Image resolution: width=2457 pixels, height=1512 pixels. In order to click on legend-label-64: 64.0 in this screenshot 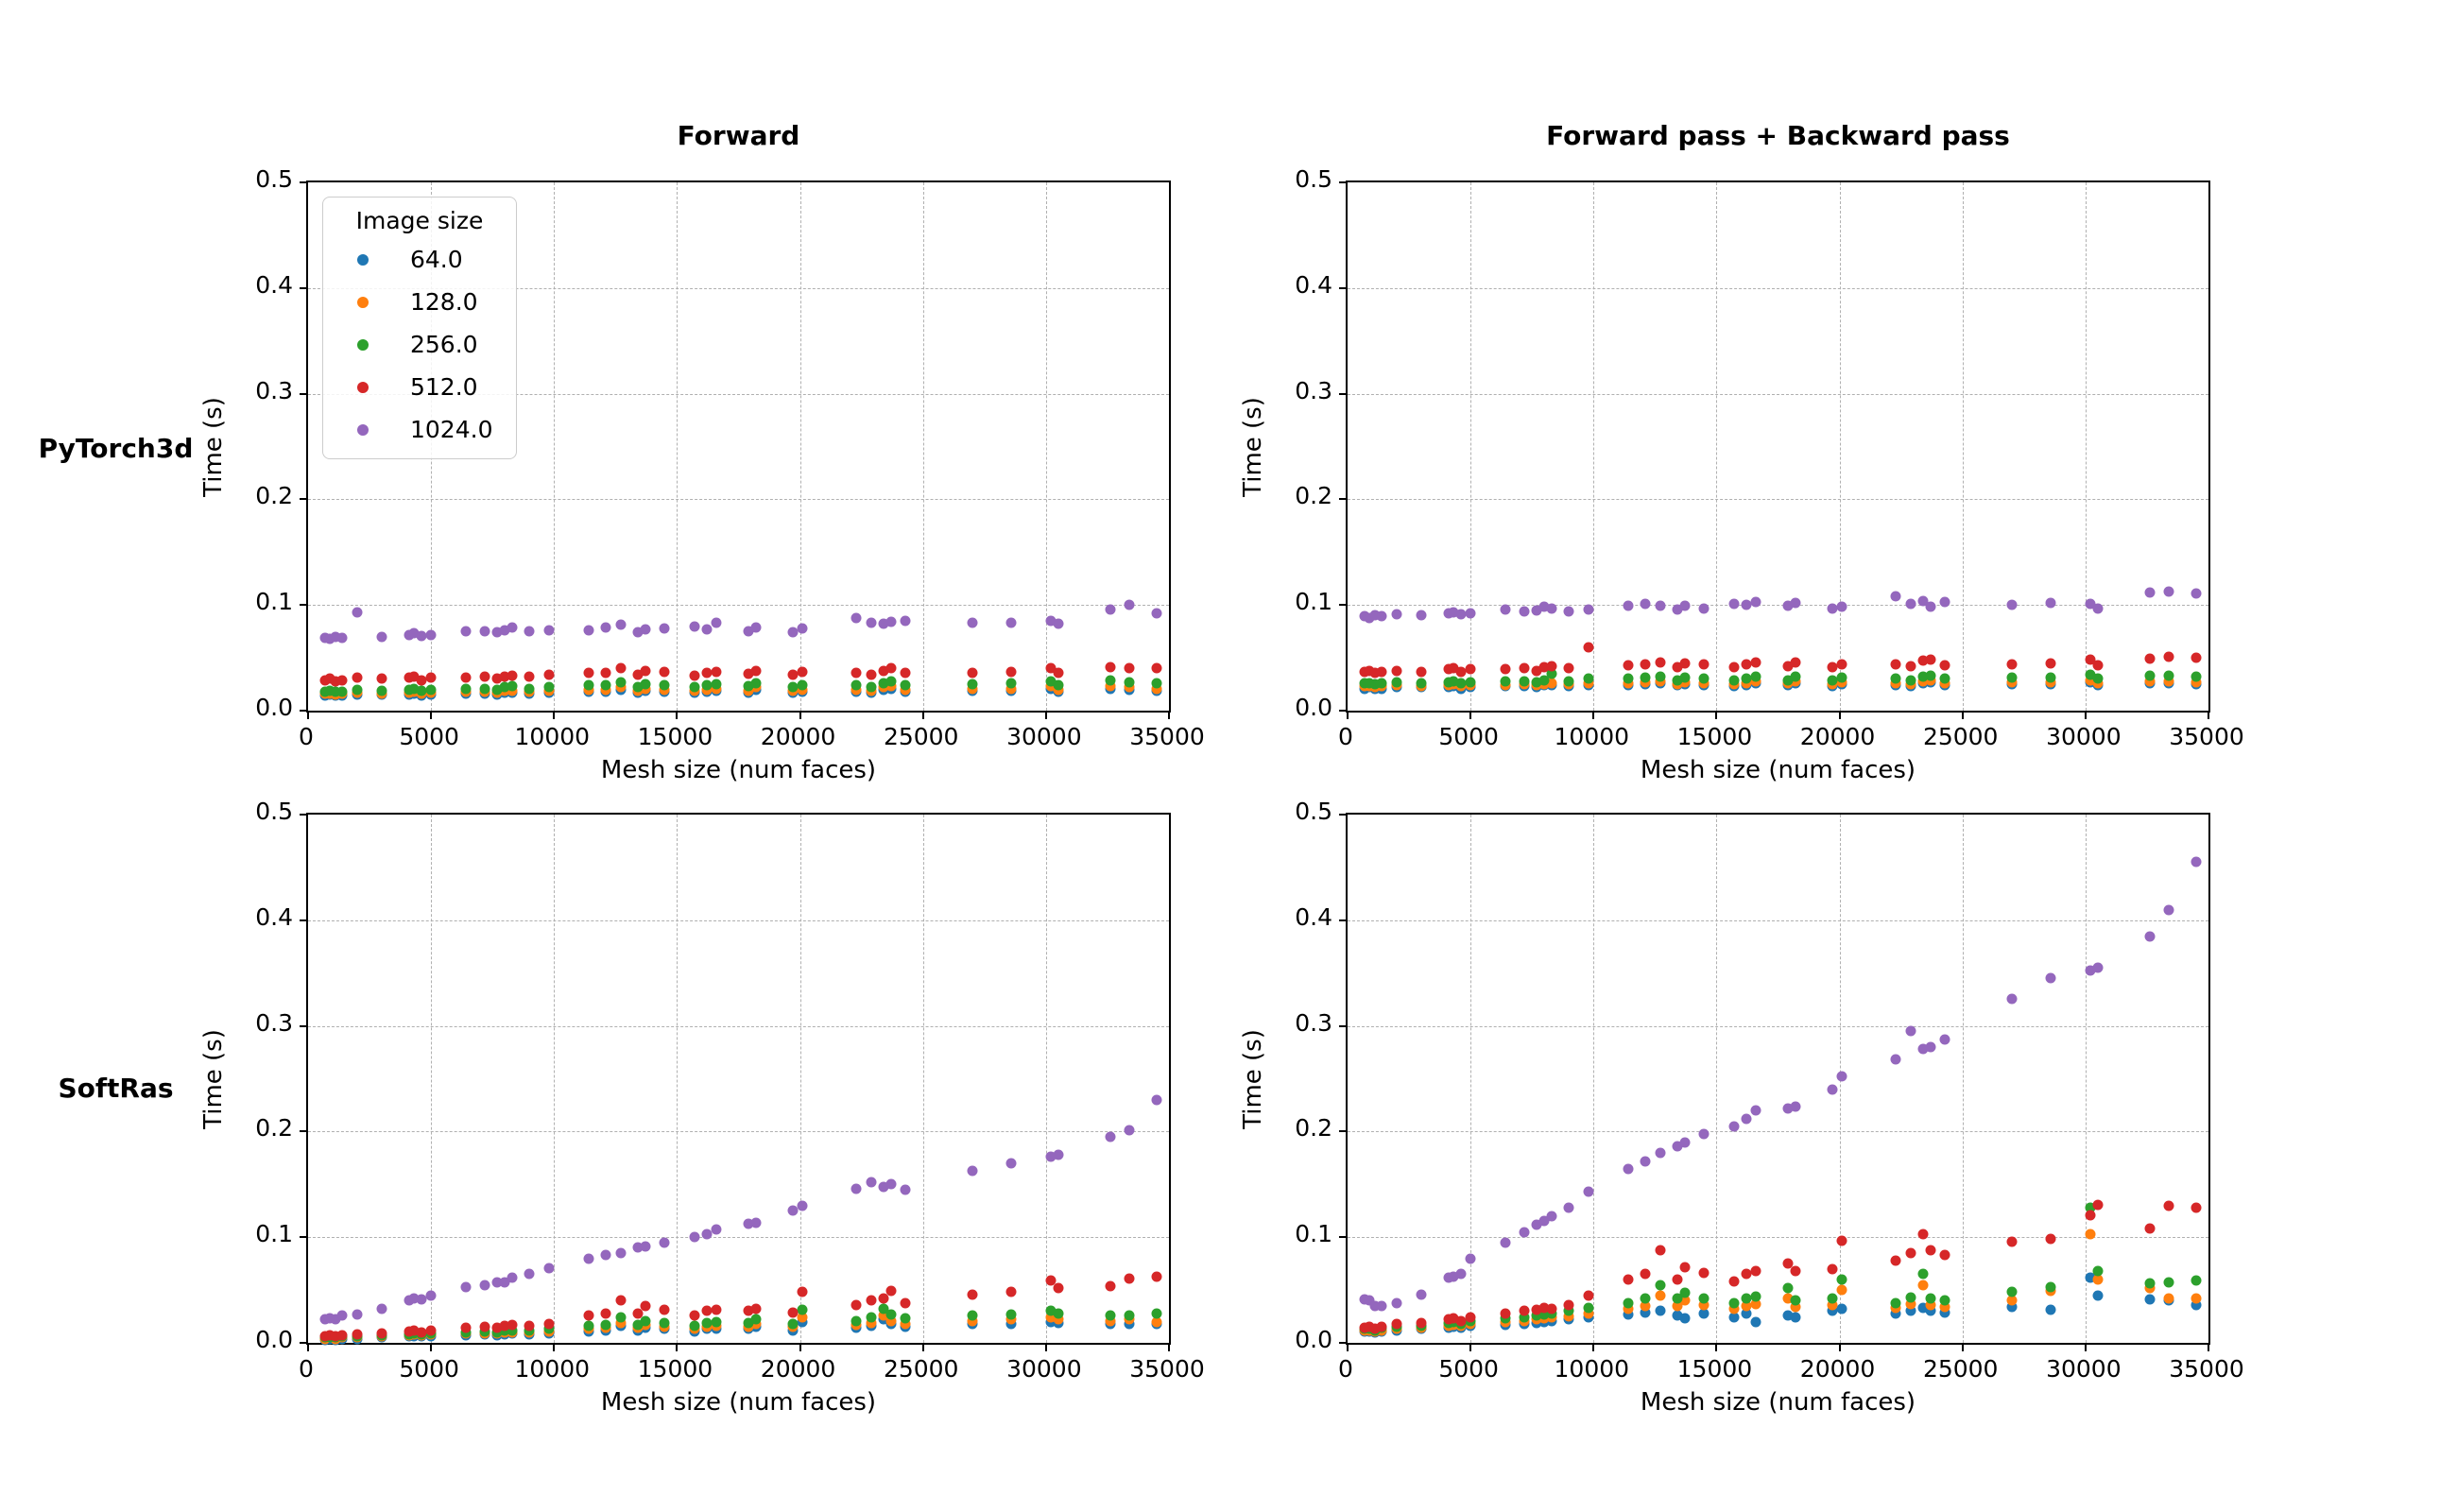, I will do `click(436, 259)`.